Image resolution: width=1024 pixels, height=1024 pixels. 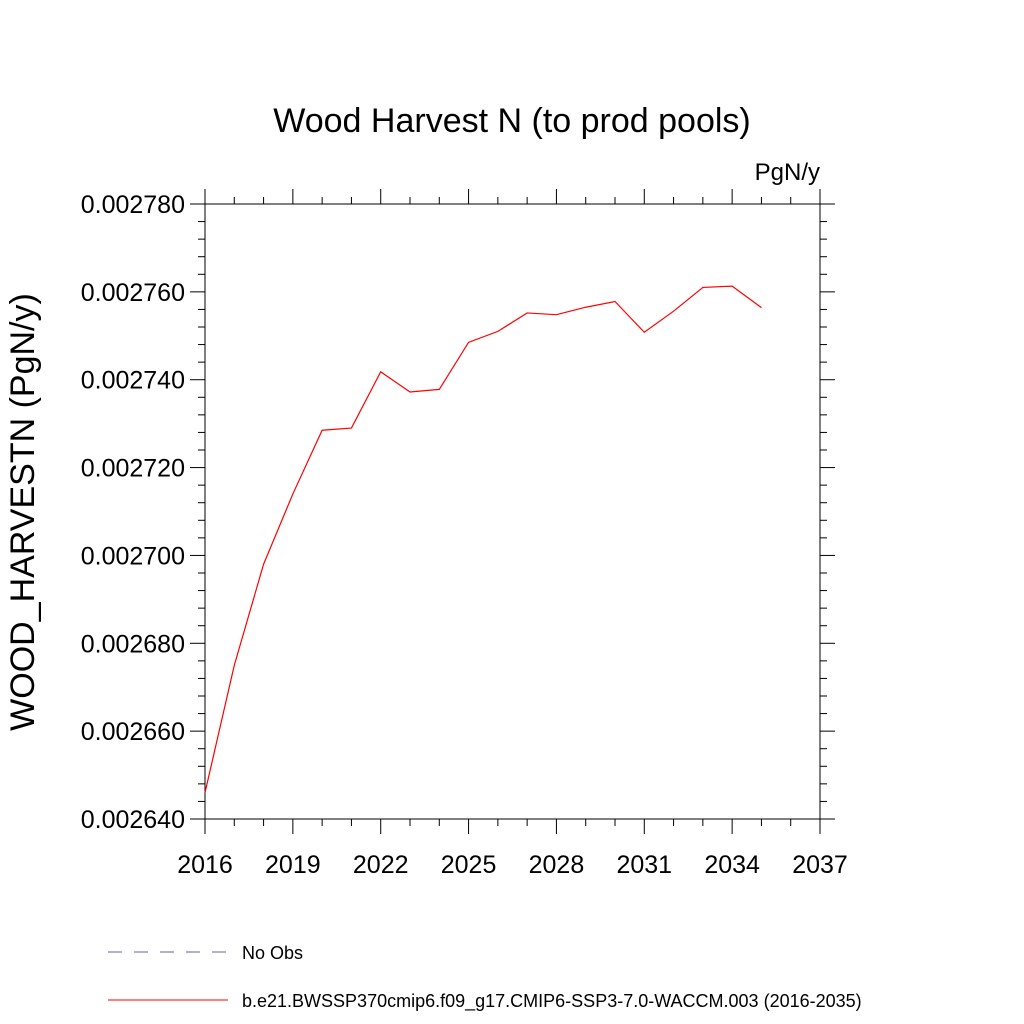 I want to click on y-tick-label: 0.002760, so click(x=133, y=293).